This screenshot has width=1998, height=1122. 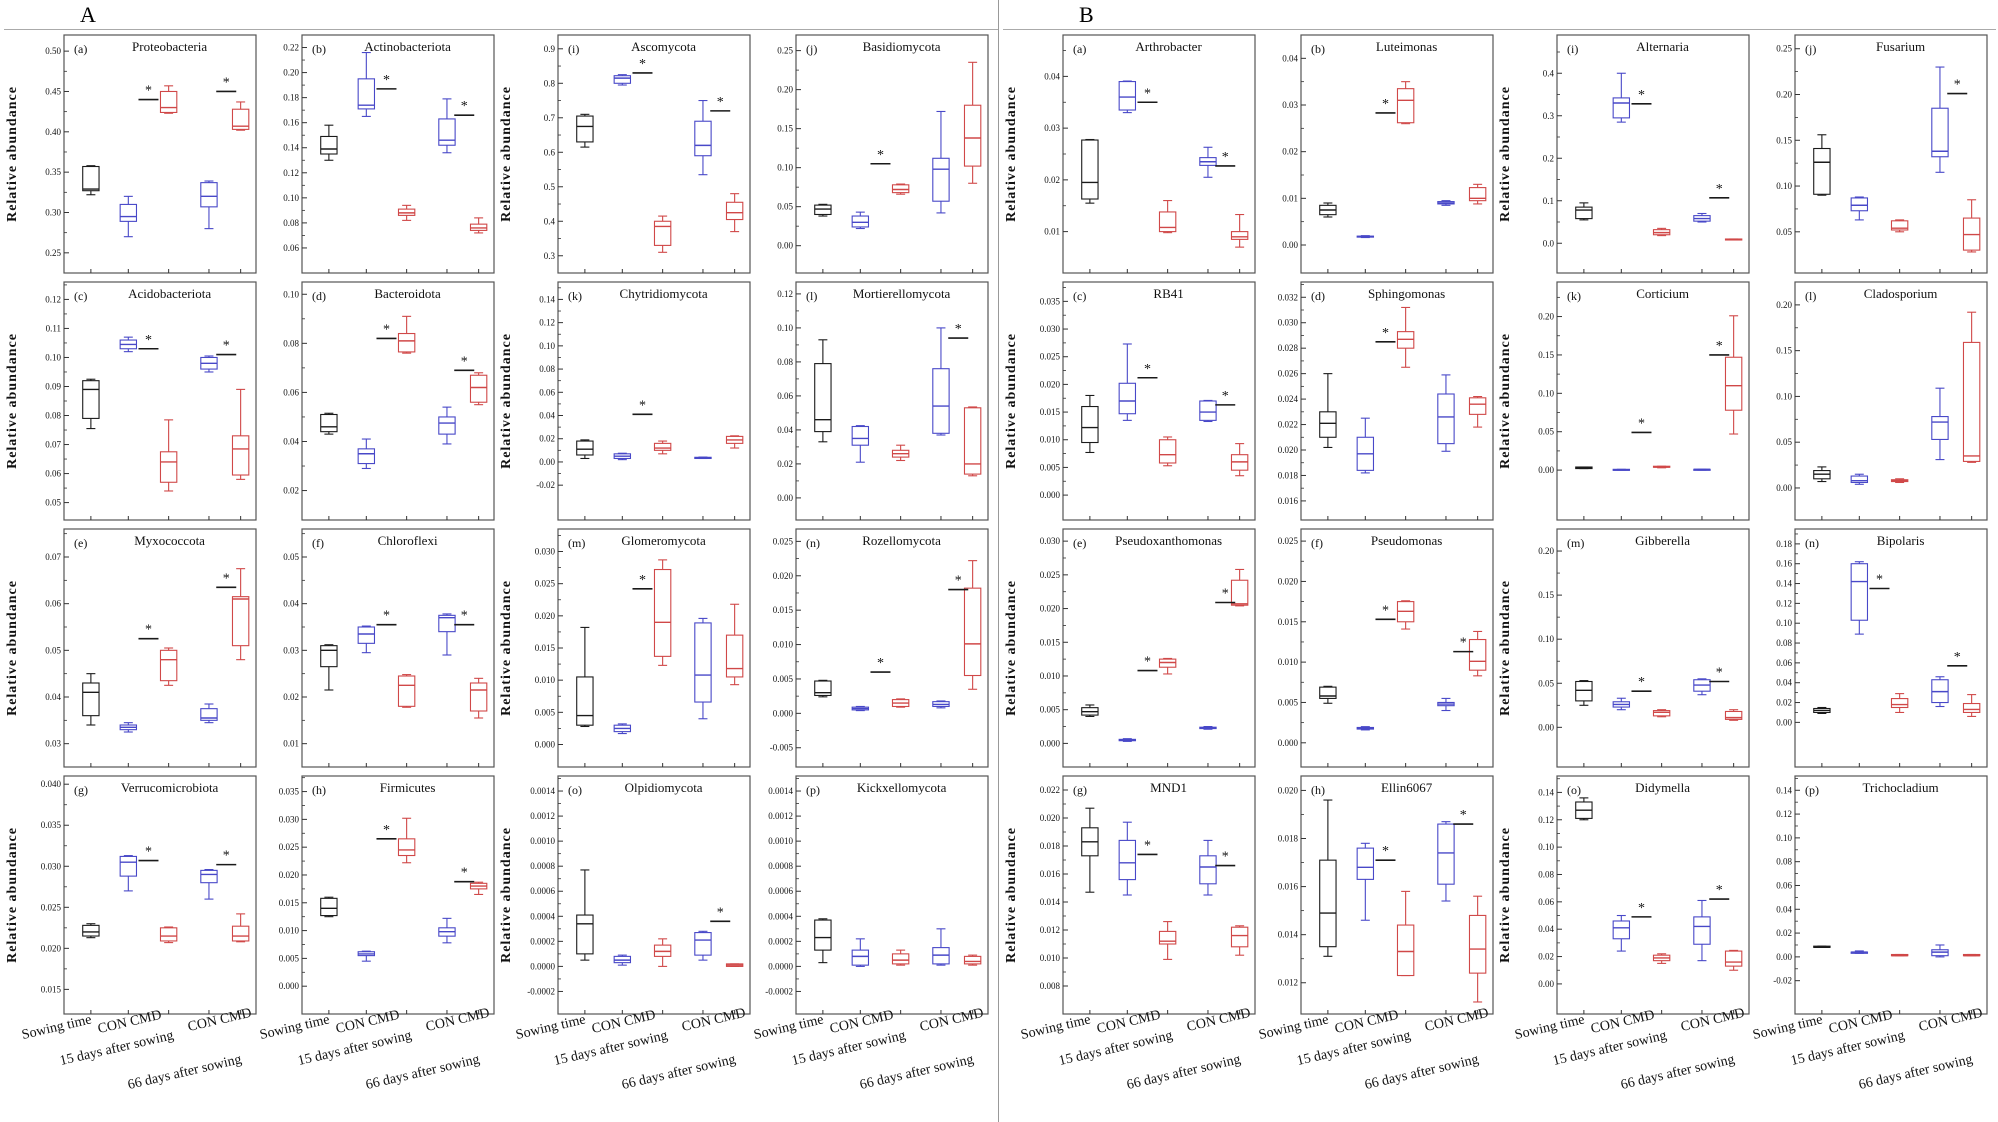 I want to click on subplot-title: Rozellomycota, so click(x=901, y=540).